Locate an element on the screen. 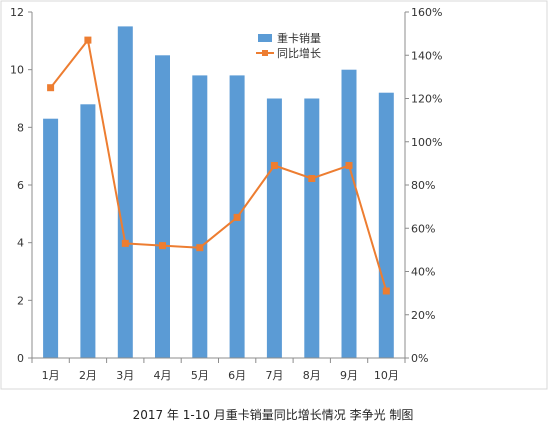 The height and width of the screenshot is (433, 550). y-left-tick-label: 2 is located at coordinates (20, 300).